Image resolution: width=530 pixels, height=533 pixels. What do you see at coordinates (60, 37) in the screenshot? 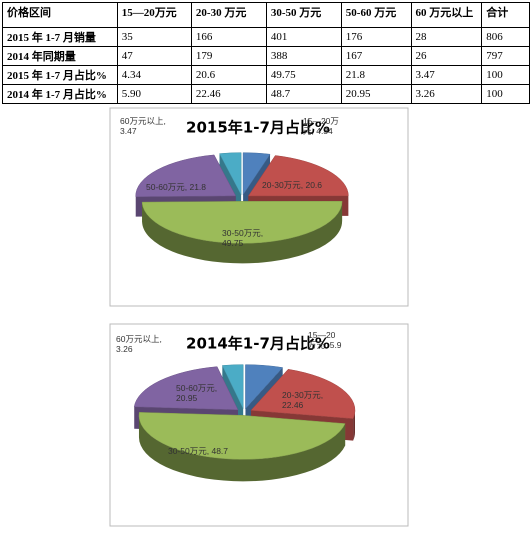
I see `table-cell: 2015 年 1-7 月销量` at bounding box center [60, 37].